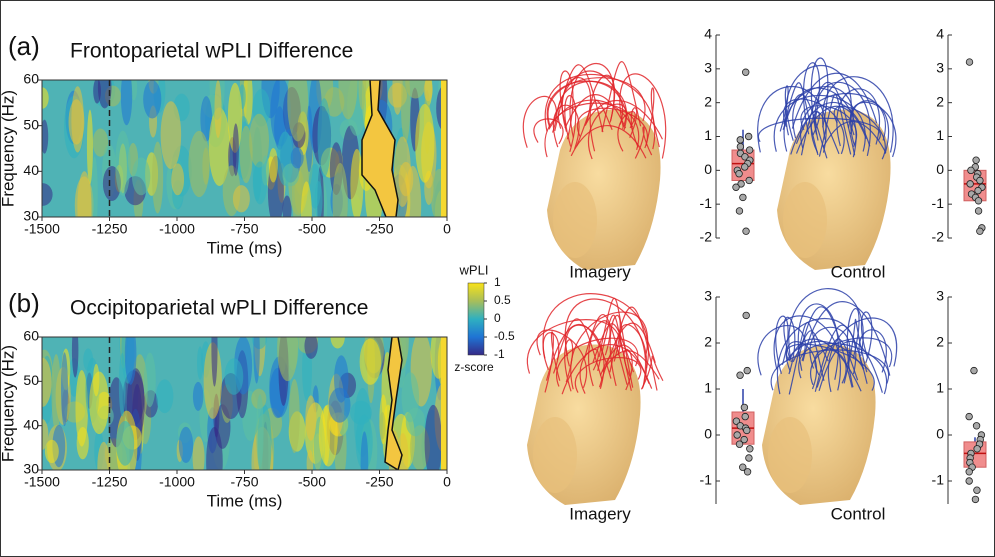  I want to click on y-tick-label: 40, so click(31, 424).